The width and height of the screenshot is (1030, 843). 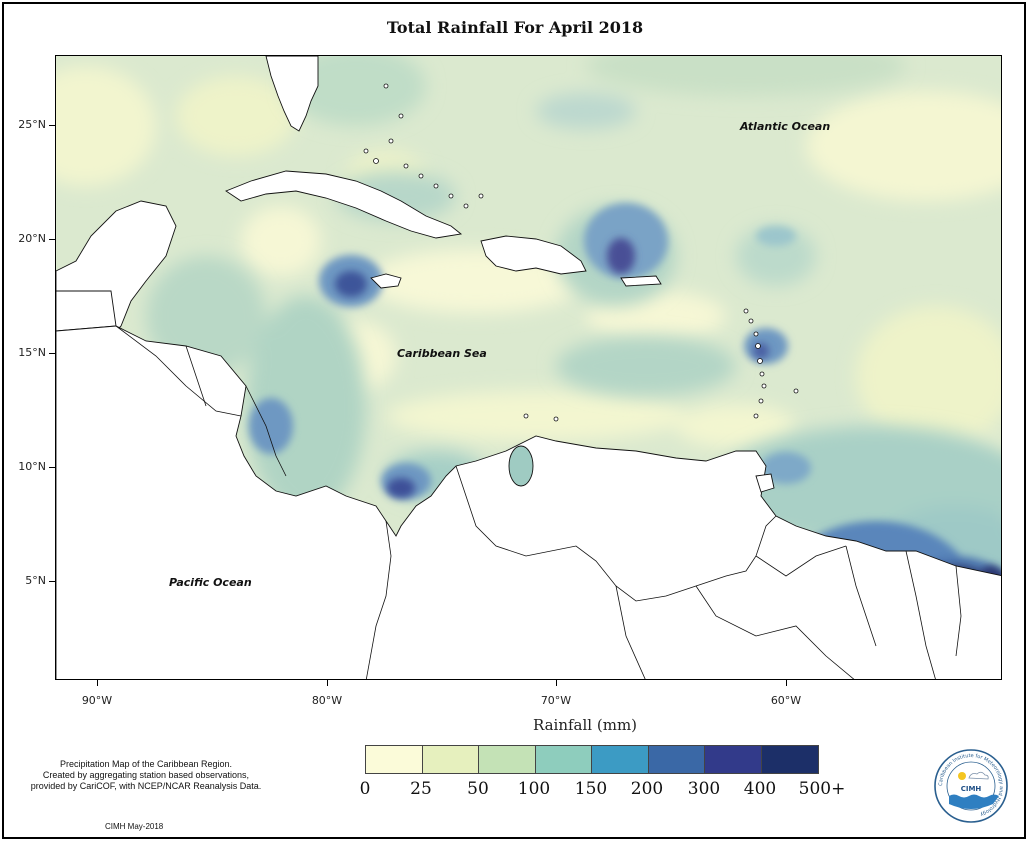 What do you see at coordinates (515, 27) in the screenshot?
I see `map-title: Total Rainfall For April 2018` at bounding box center [515, 27].